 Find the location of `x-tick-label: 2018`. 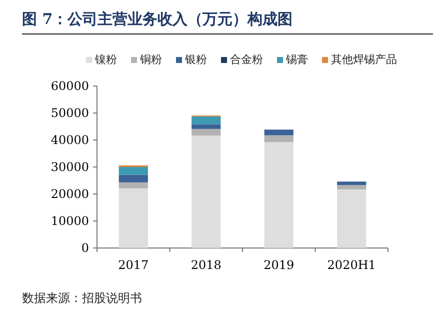

x-tick-label: 2018 is located at coordinates (206, 265).